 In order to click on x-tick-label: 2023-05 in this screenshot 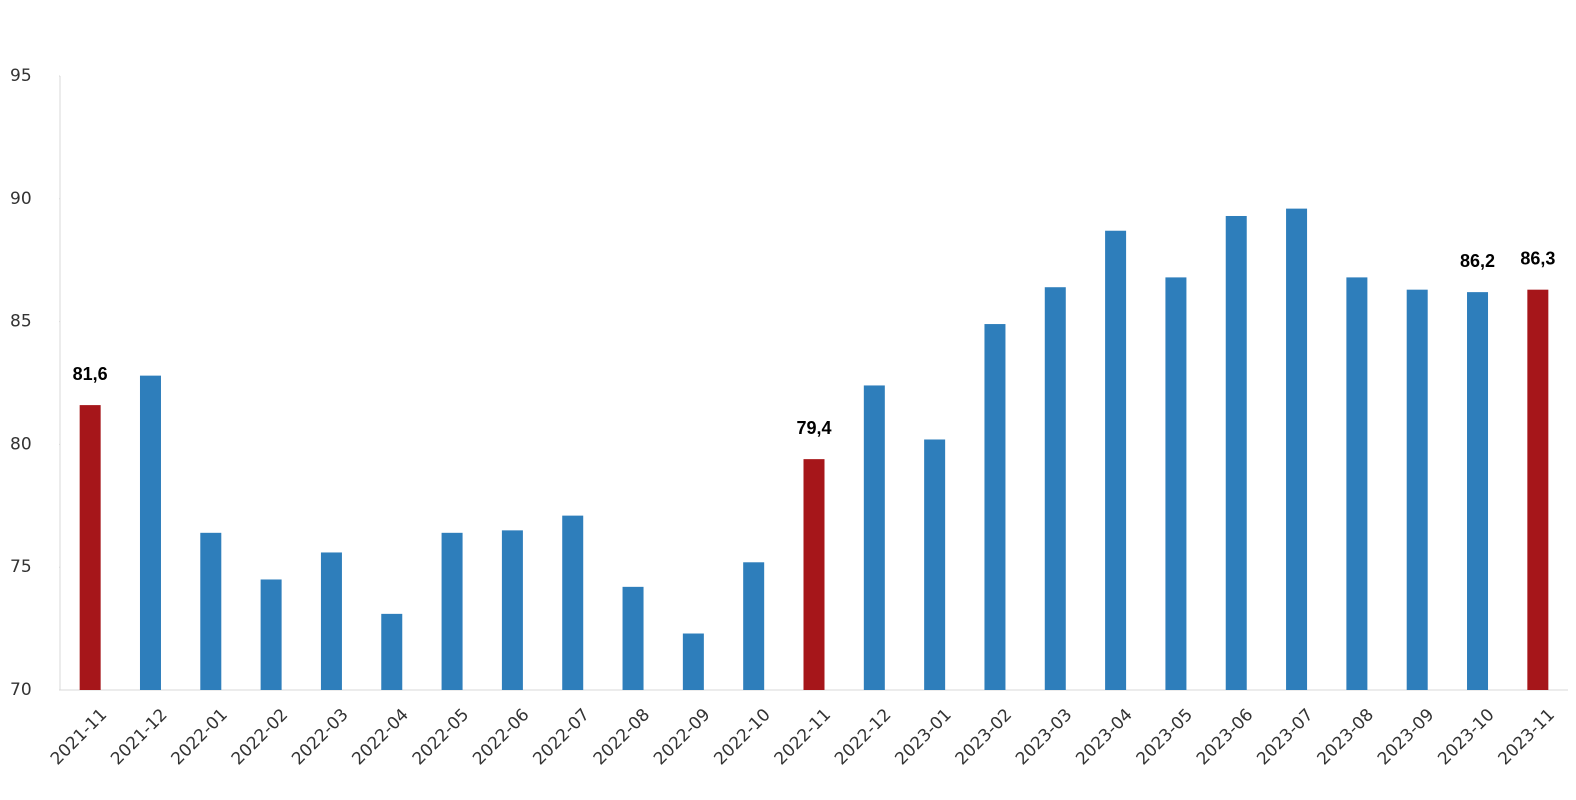, I will do `click(1165, 737)`.